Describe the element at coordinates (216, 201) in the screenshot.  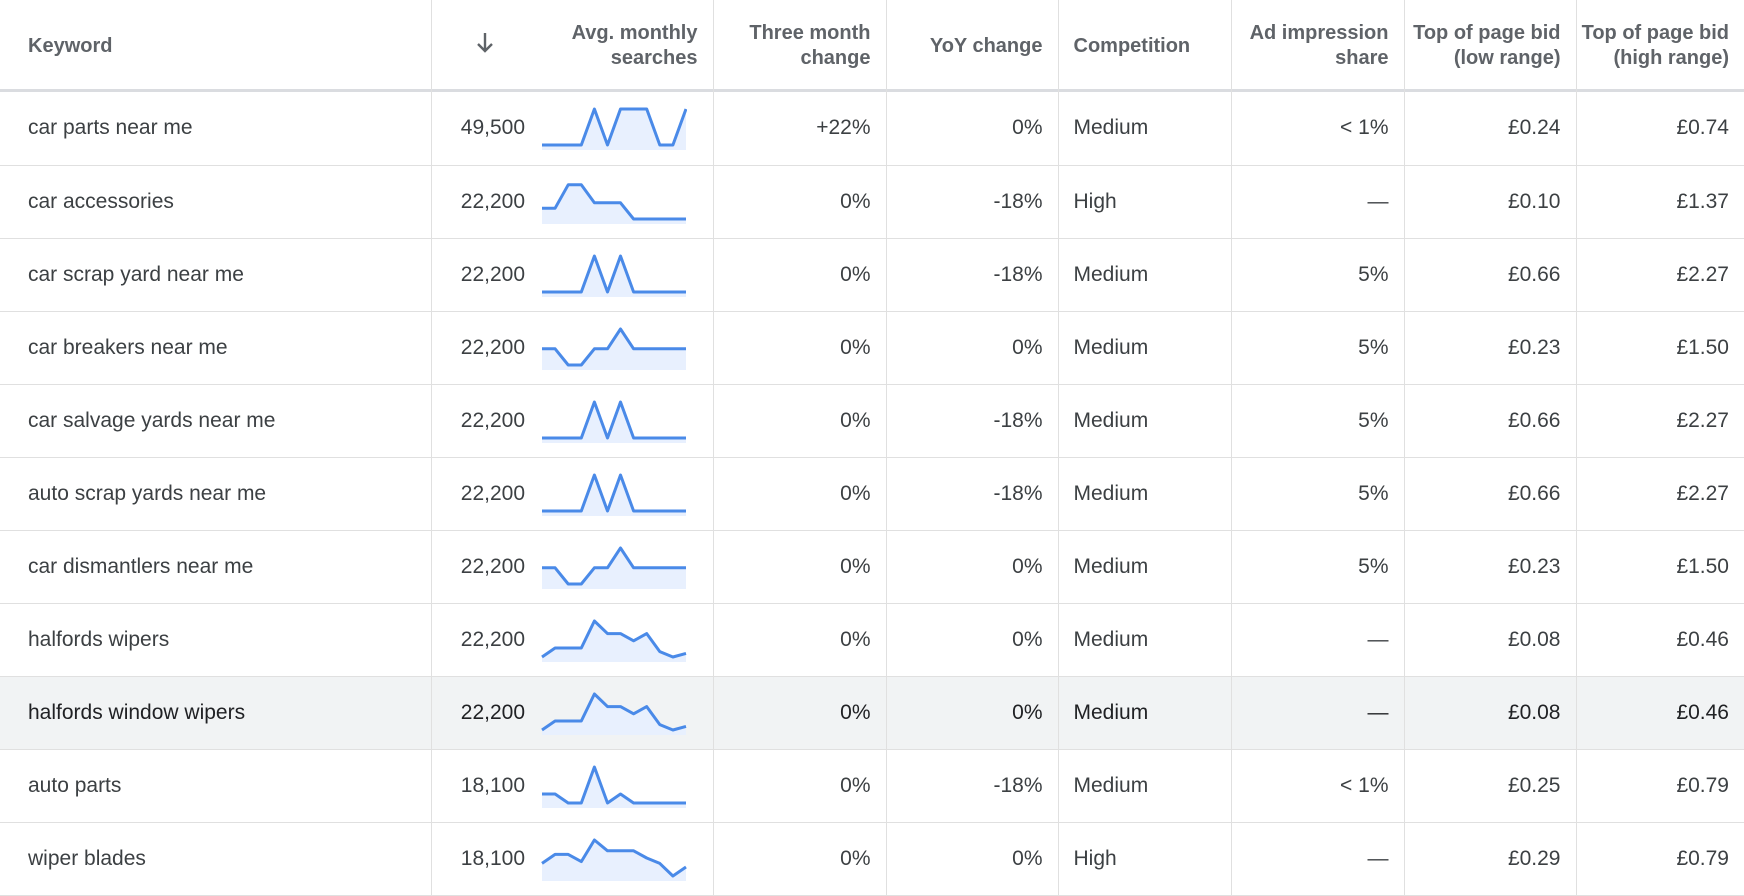
I see `keyword-cell: car accessories` at that location.